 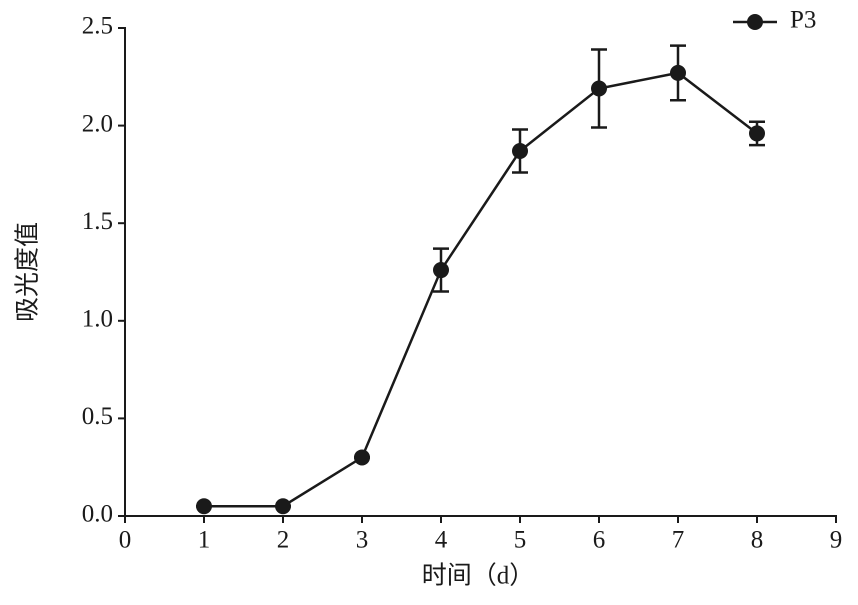 I want to click on y-tick-label: 1.5, so click(x=97, y=221).